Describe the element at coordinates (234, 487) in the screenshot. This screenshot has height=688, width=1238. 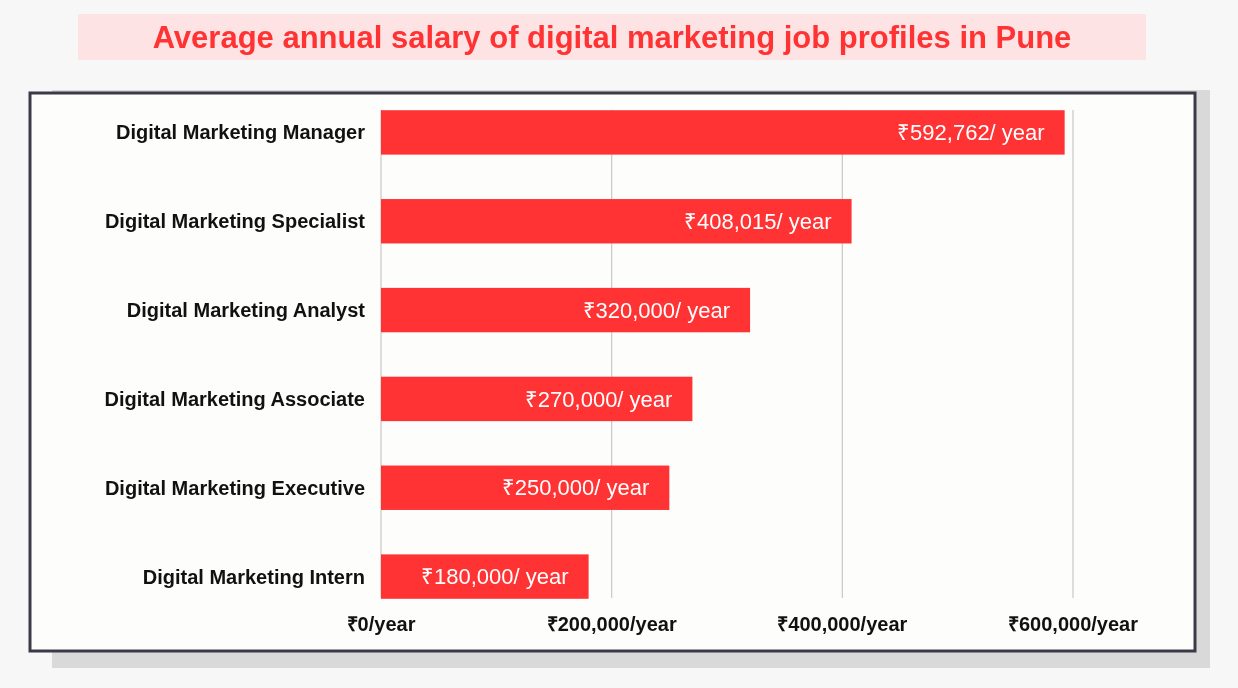
I see `y-tick-label: Digital Marketing Executive` at that location.